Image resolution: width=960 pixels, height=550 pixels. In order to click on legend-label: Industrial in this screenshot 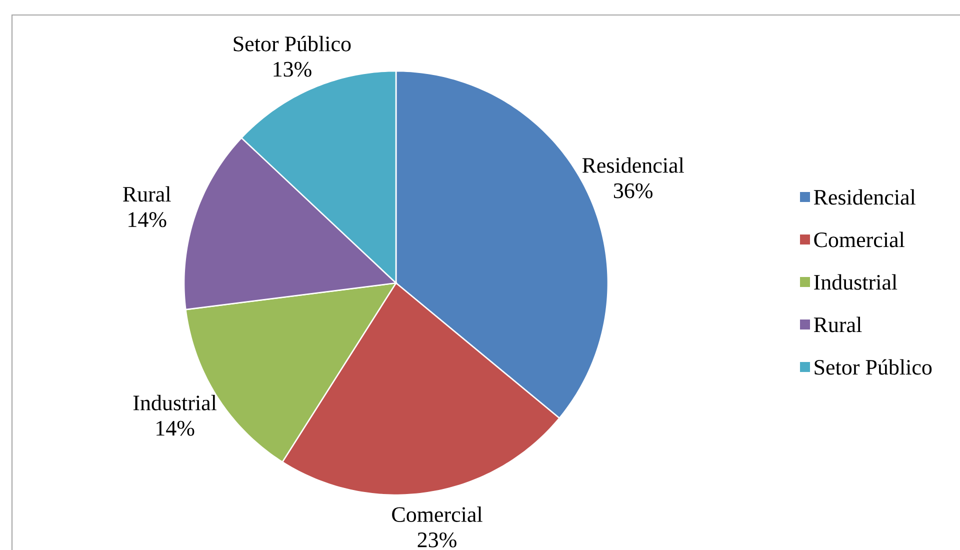, I will do `click(856, 282)`.